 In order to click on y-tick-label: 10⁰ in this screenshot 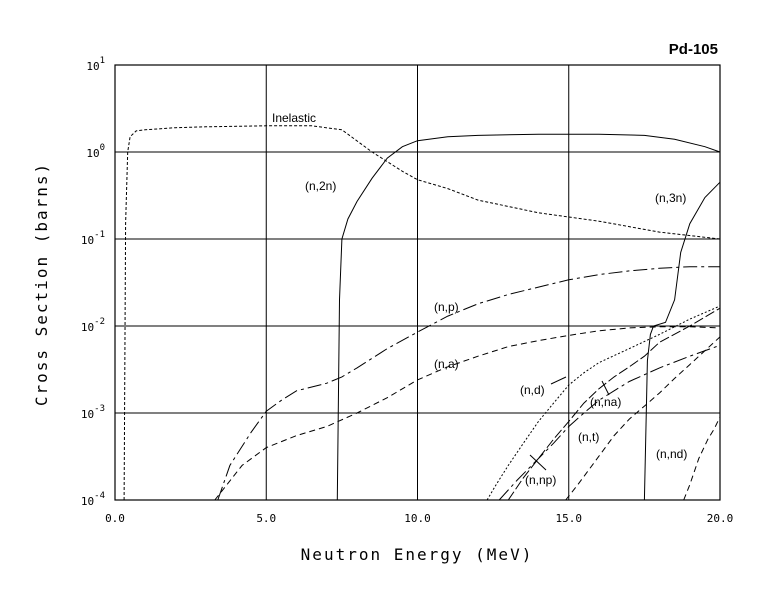, I will do `click(95, 151)`.